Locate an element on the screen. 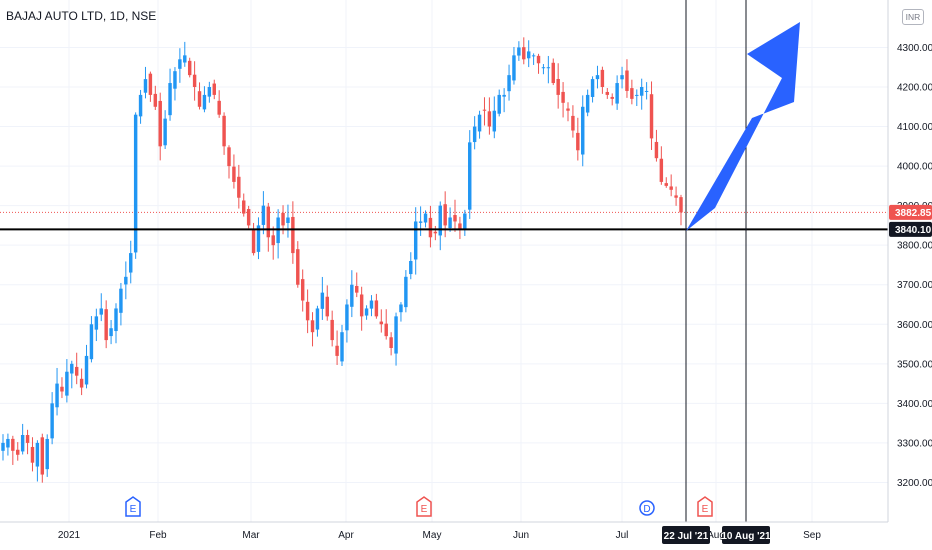 This screenshot has height=550, width=932. time-tick-label: Aug is located at coordinates (716, 535).